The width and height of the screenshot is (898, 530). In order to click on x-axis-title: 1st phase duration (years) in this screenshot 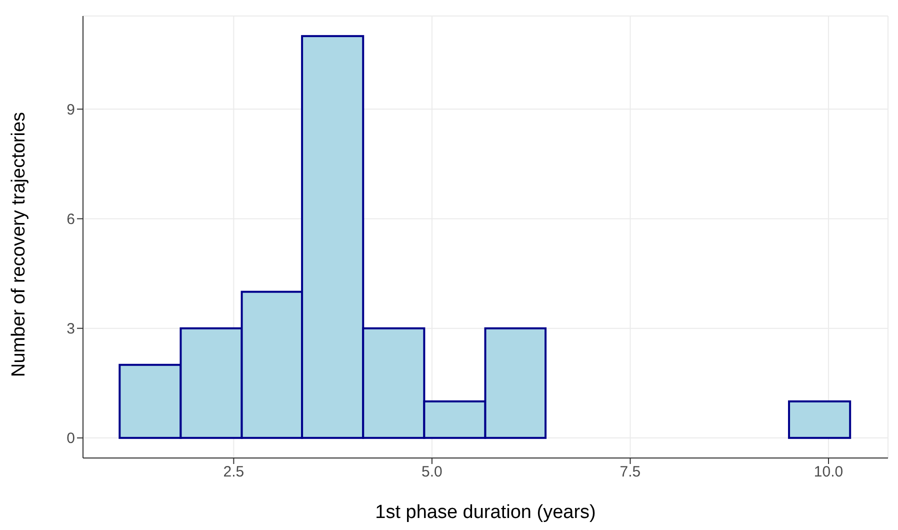, I will do `click(485, 512)`.